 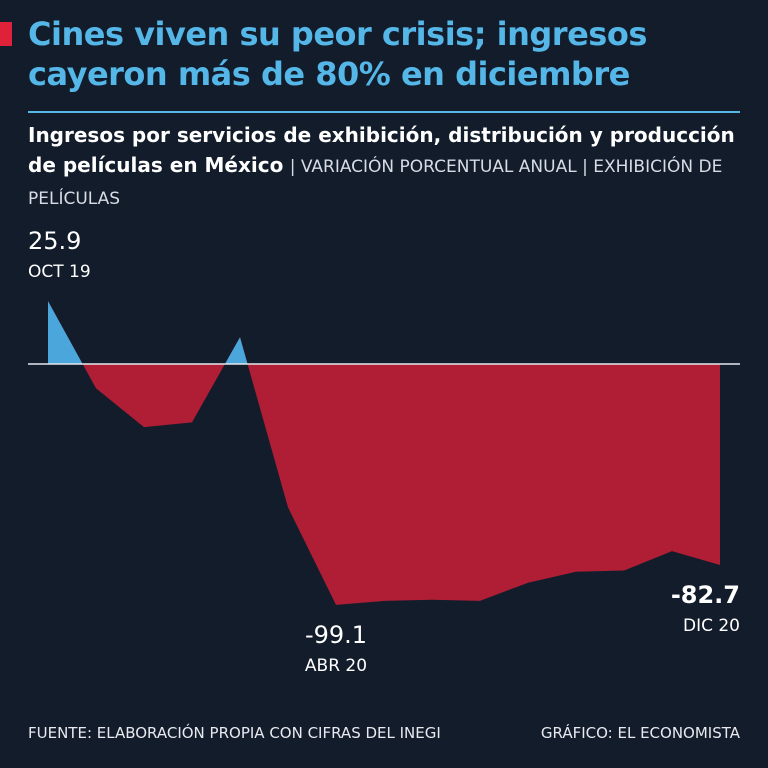 I want to click on value-label: 25.9, so click(x=54, y=241).